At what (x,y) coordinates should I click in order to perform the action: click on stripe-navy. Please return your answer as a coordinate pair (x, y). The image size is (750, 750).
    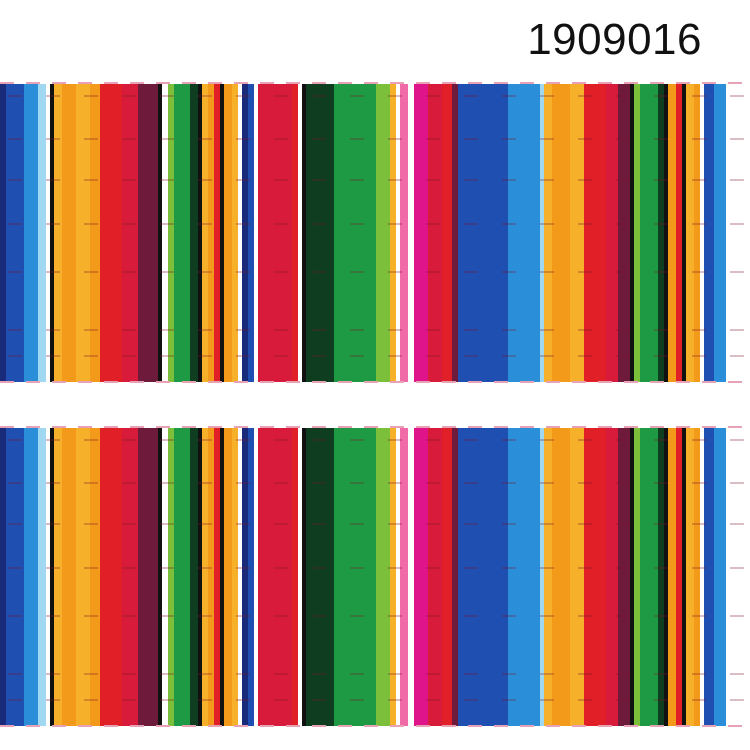
    Looking at the image, I should click on (3, 233).